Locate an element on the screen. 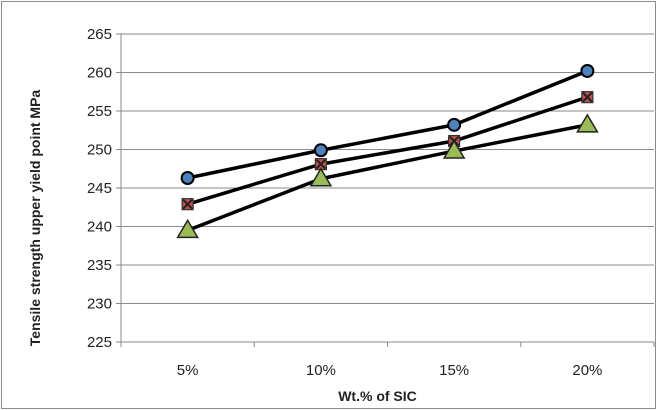 The width and height of the screenshot is (657, 410). y-tick-labels: 225 230 235 240 245 250 255 260 265 is located at coordinates (99, 188).